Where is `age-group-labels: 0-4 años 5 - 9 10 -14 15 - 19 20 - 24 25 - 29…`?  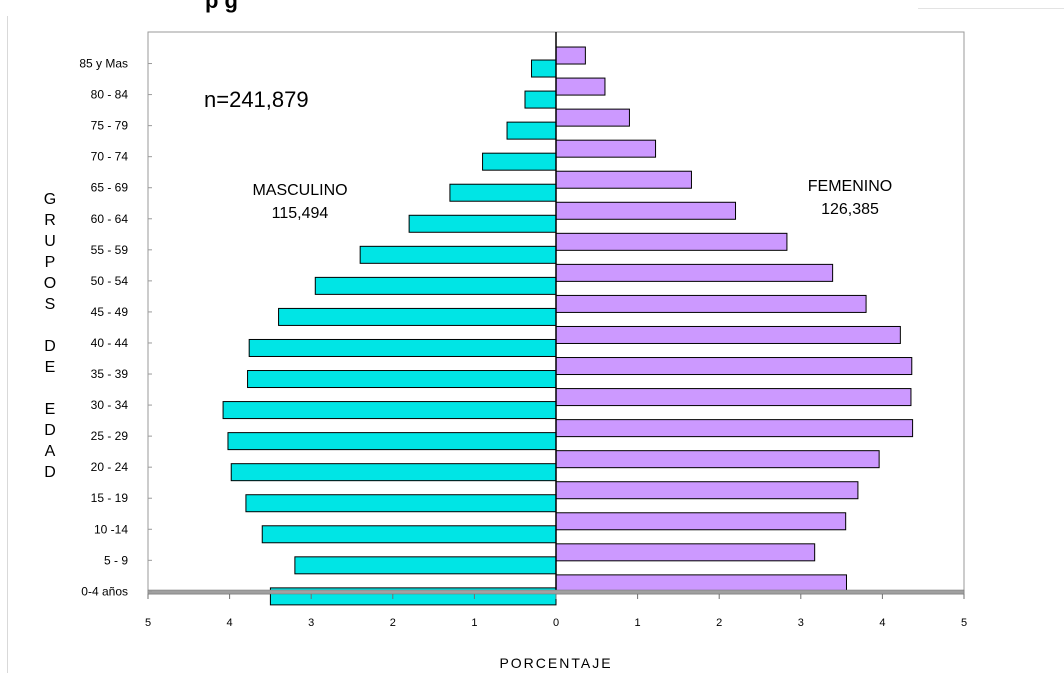 age-group-labels: 0-4 años 5 - 9 10 -14 15 - 19 20 - 24 25 - 29… is located at coordinates (115, 327).